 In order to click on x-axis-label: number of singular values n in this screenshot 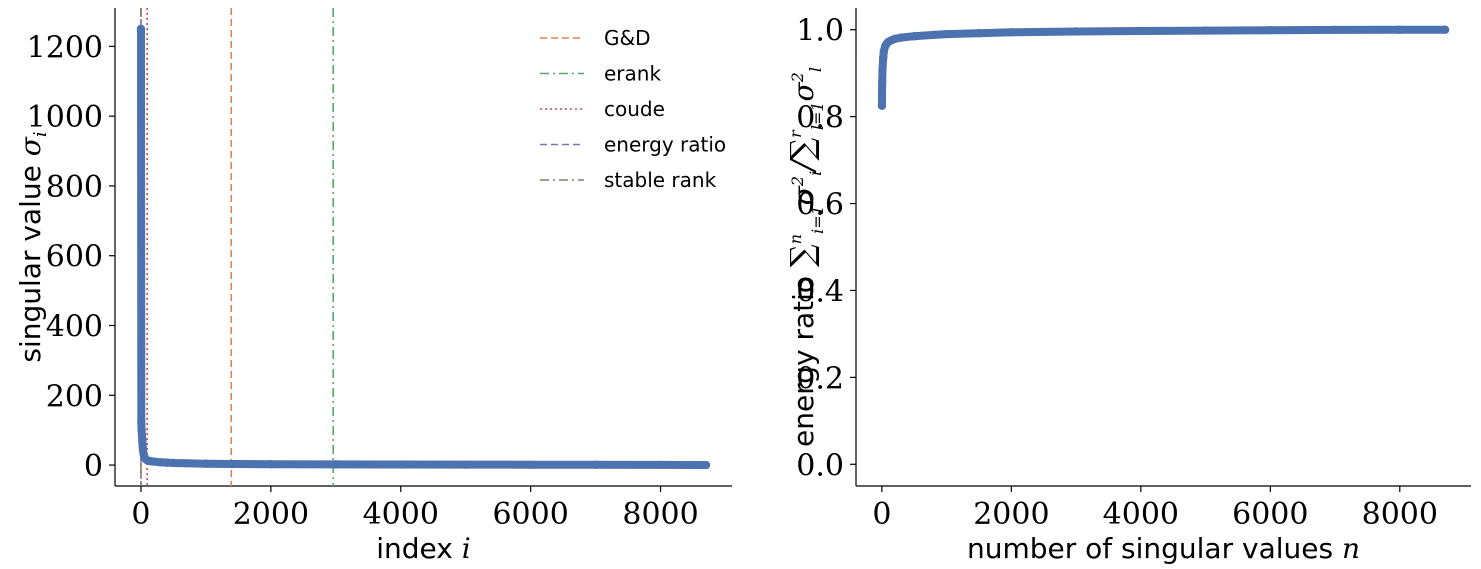, I will do `click(1163, 548)`.